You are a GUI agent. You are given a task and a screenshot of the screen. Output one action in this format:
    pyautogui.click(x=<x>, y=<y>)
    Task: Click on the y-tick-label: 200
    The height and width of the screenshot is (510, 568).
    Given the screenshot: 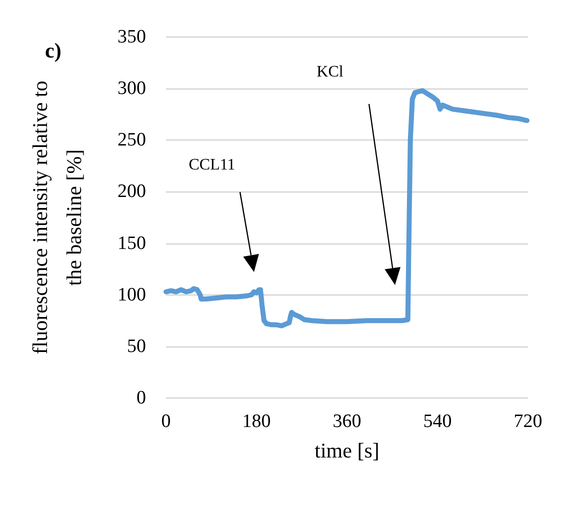 What is the action you would take?
    pyautogui.click(x=132, y=191)
    